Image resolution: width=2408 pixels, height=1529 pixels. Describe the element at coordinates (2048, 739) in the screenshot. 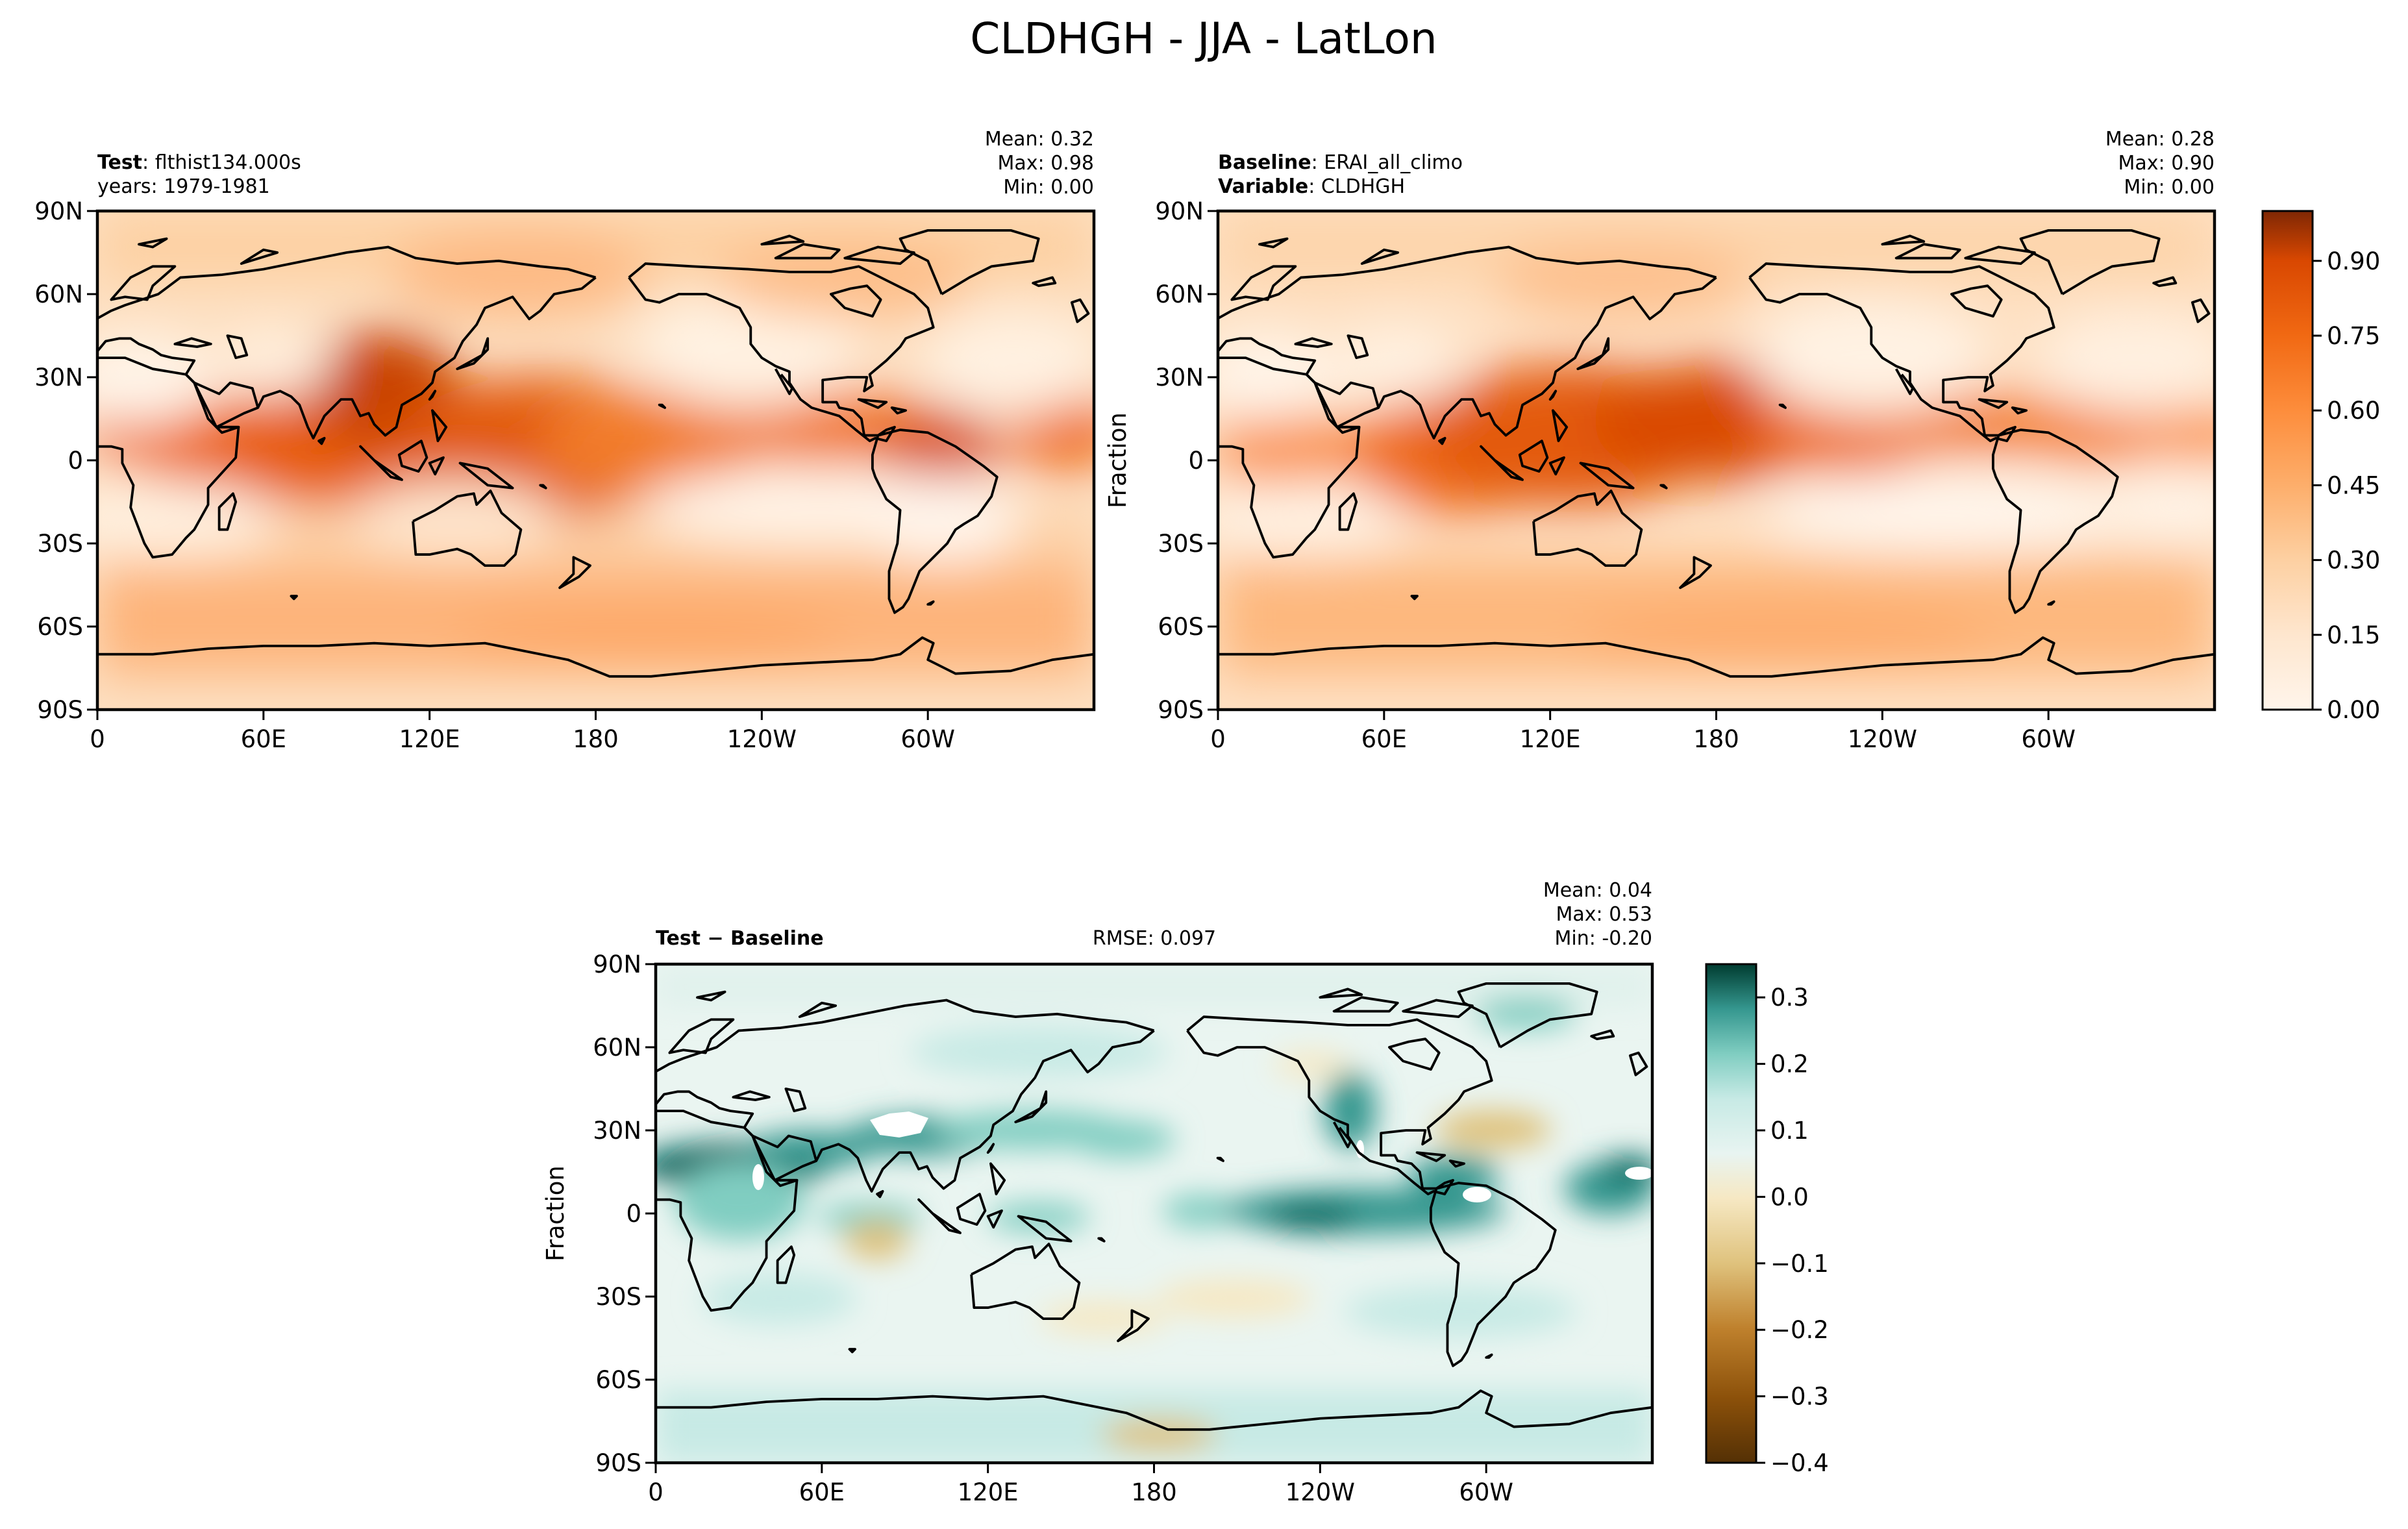

I see `panel-baseline-xtick-label-5: 60W` at that location.